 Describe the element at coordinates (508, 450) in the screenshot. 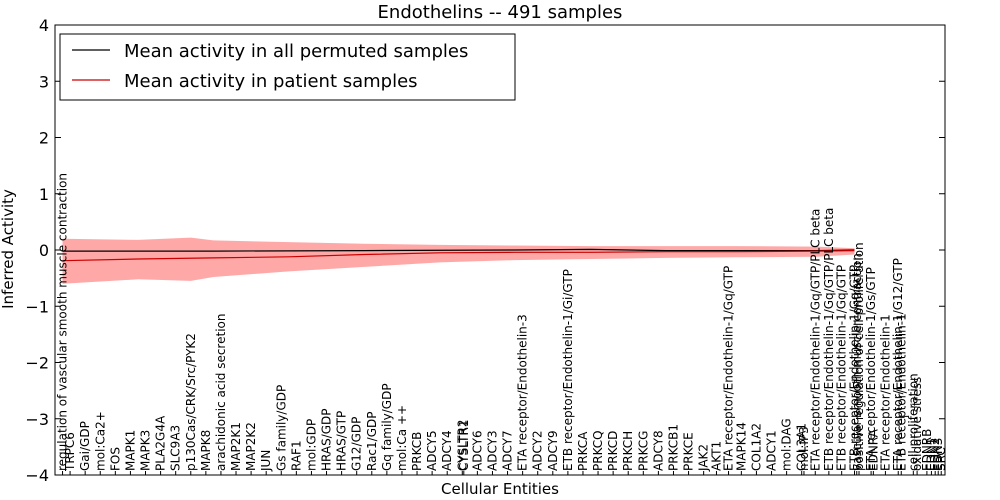

I see `entity-label: ADCY7` at that location.